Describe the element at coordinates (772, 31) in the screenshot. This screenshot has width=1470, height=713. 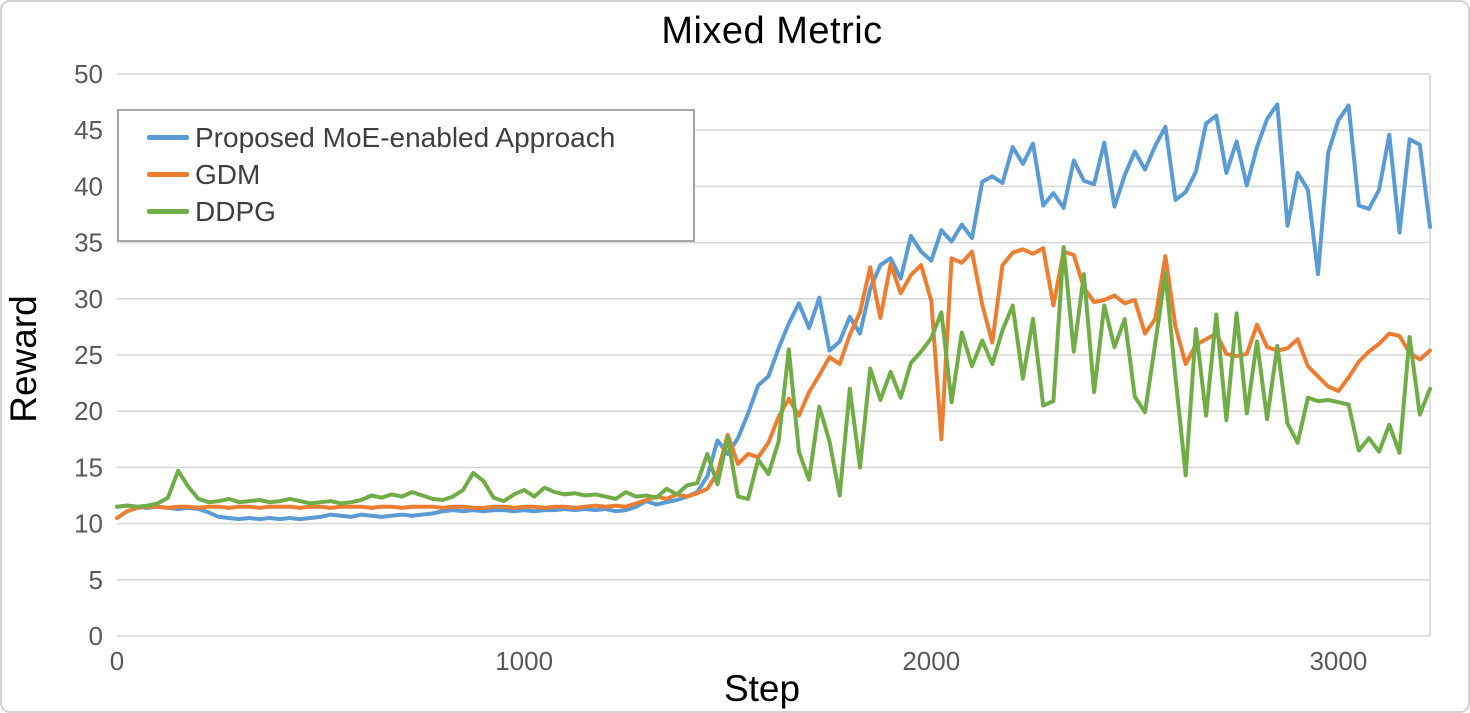
I see `chart-title: Mixed Metric` at that location.